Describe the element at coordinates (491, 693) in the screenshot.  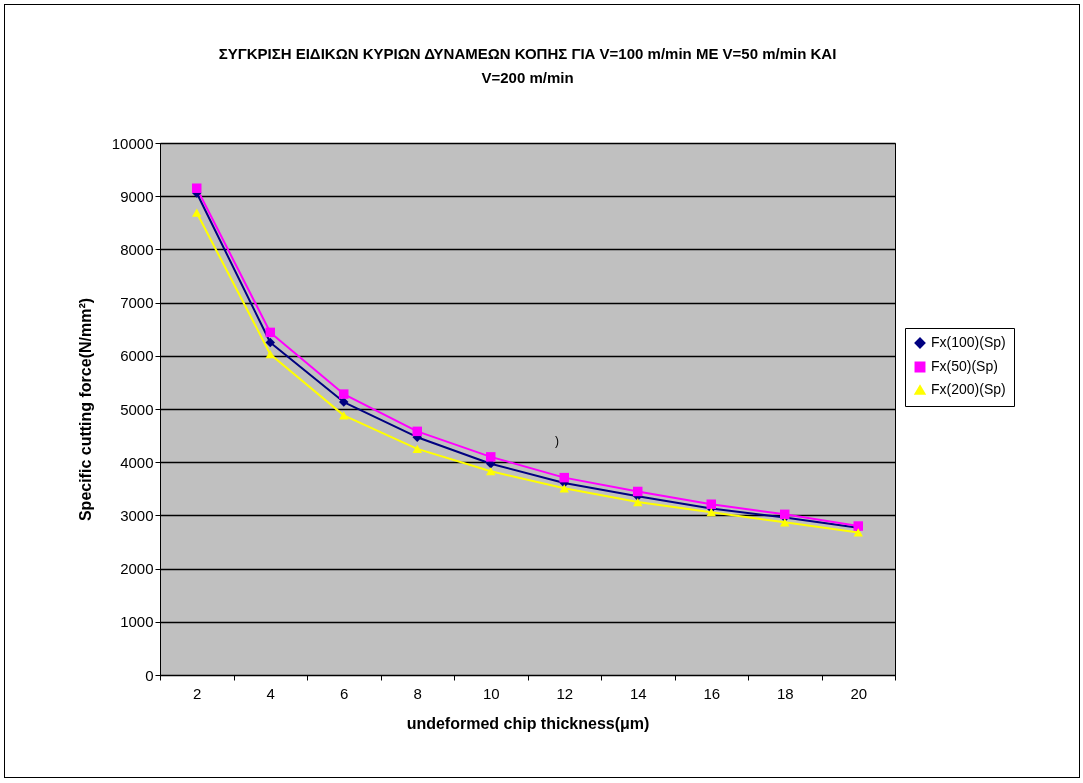
I see `x-tick-label: 10` at that location.